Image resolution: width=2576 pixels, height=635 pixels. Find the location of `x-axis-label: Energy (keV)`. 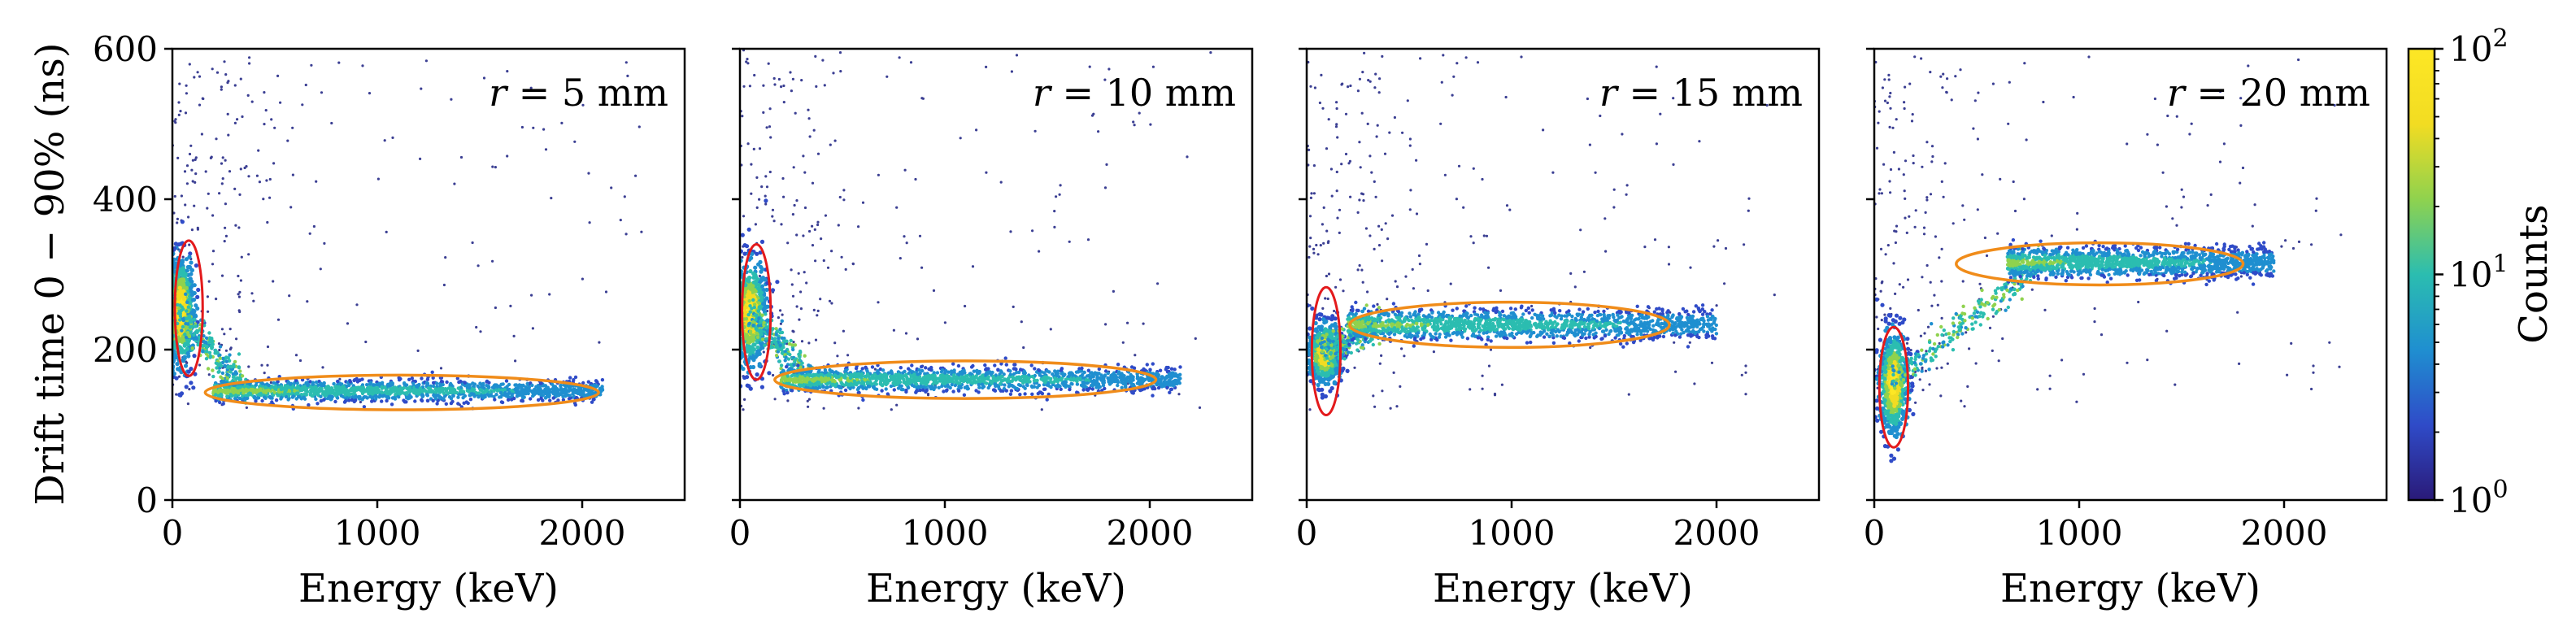

x-axis-label: Energy (keV) is located at coordinates (429, 589).